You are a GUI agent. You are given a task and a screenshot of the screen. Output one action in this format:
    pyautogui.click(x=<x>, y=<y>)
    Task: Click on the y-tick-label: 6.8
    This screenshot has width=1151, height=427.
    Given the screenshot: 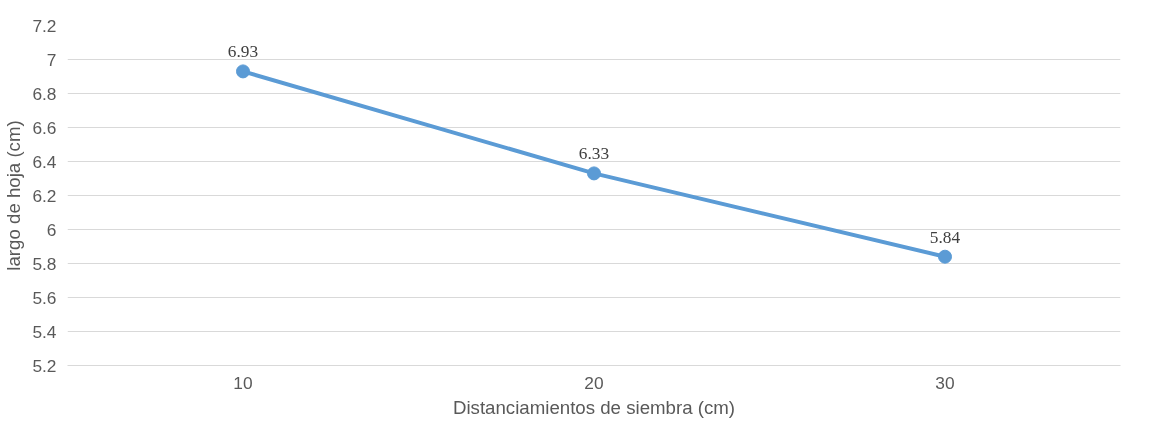 What is the action you would take?
    pyautogui.click(x=44, y=93)
    